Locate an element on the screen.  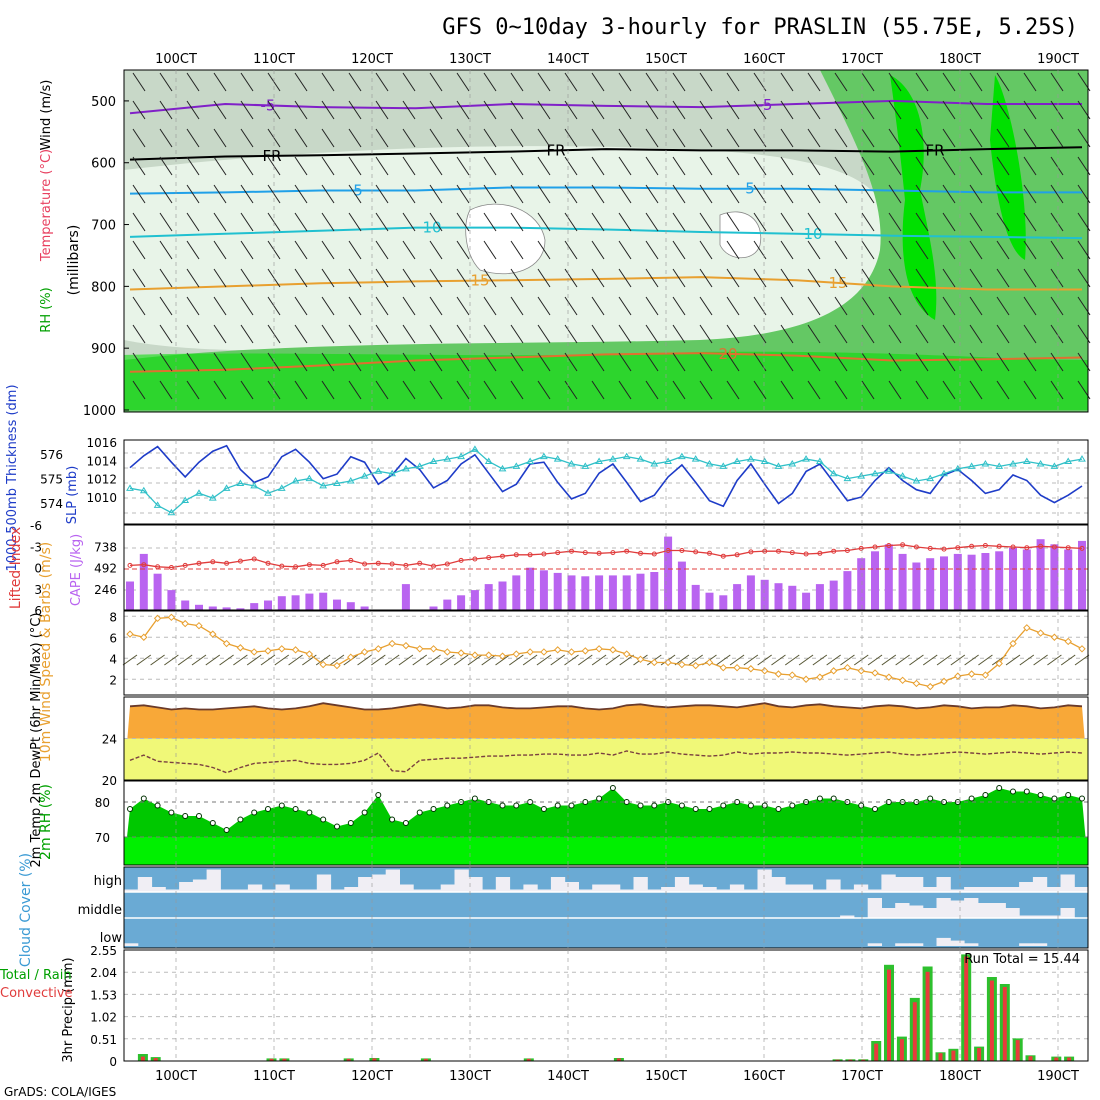
isotherm-label: -5 is located at coordinates (268, 105).